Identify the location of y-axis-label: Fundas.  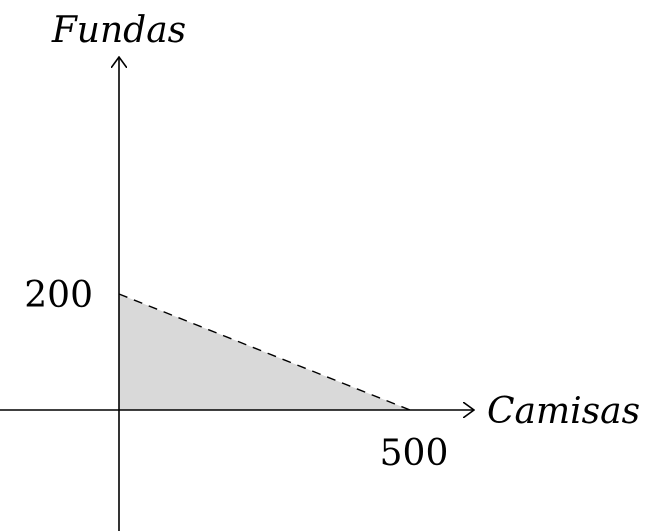
(118, 30).